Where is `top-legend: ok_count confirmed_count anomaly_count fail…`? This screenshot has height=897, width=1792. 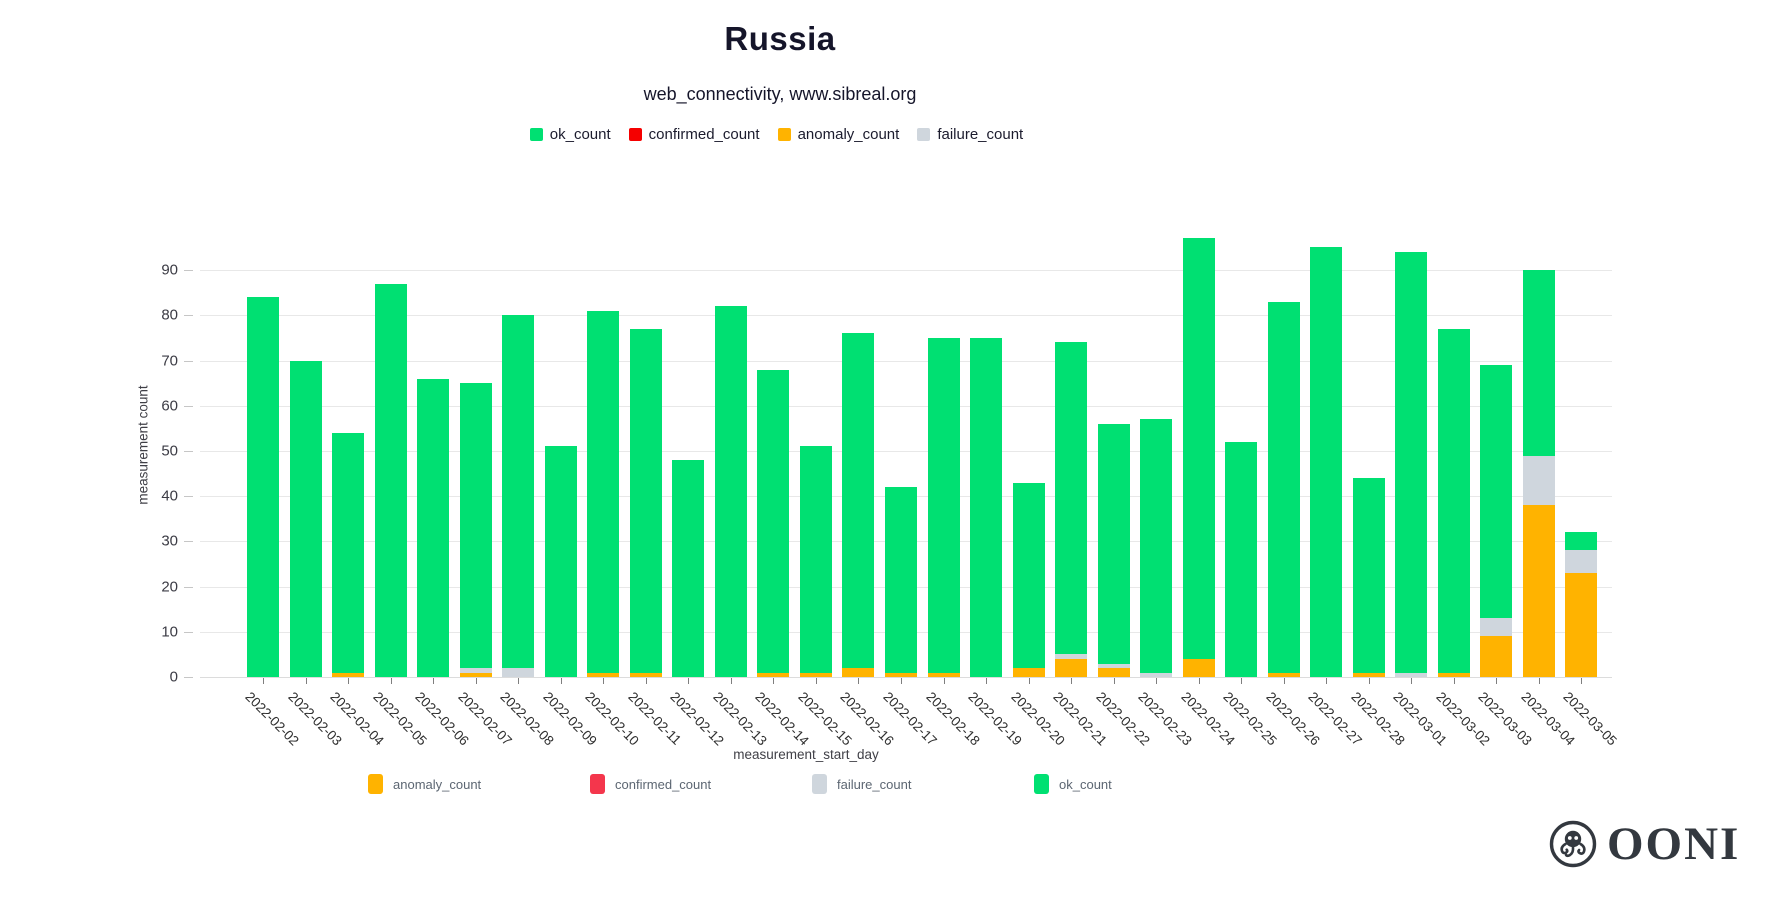 top-legend: ok_count confirmed_count anomaly_count fail… is located at coordinates (776, 134).